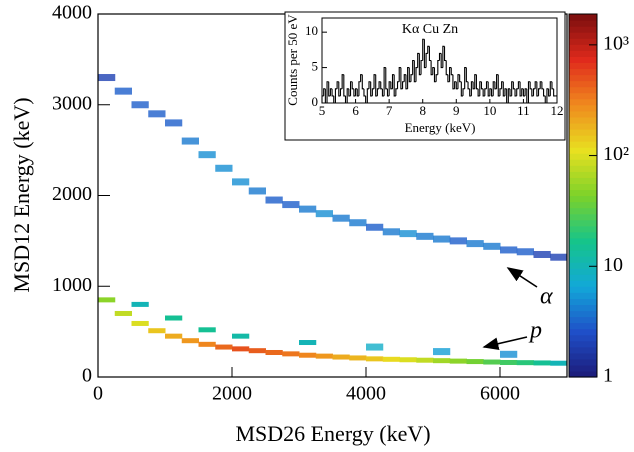  What do you see at coordinates (608, 376) in the screenshot?
I see `colorbar-tick-label: 1` at bounding box center [608, 376].